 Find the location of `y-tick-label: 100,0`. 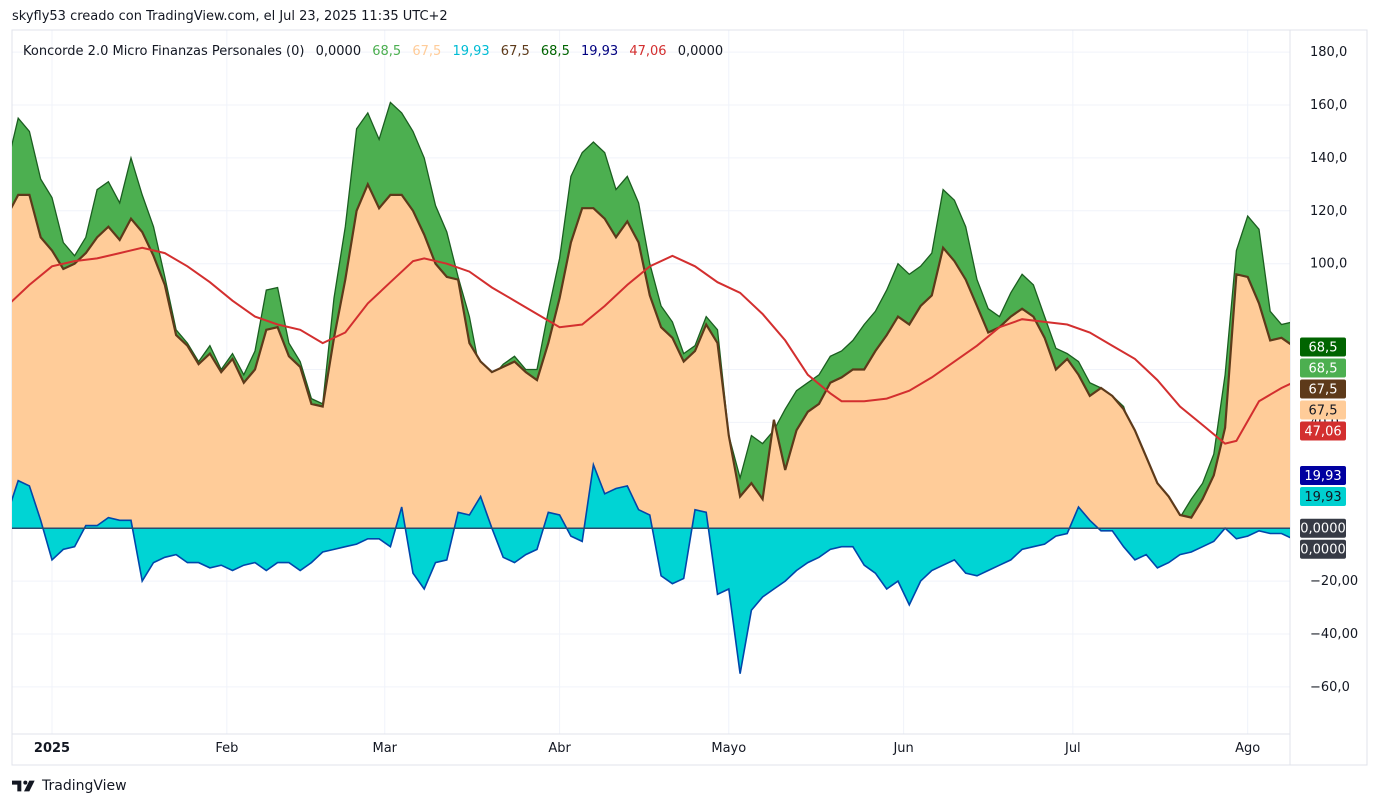

y-tick-label: 100,0 is located at coordinates (1328, 264).